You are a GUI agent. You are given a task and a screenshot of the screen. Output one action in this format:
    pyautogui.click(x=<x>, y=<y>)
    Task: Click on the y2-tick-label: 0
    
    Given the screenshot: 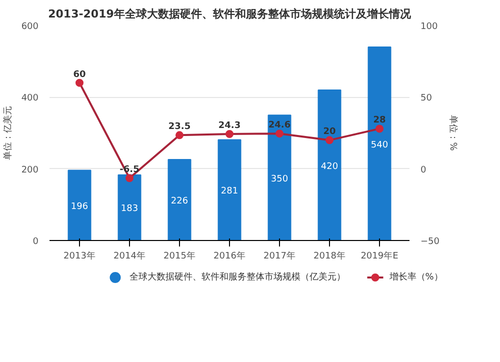 What is the action you would take?
    pyautogui.click(x=423, y=170)
    